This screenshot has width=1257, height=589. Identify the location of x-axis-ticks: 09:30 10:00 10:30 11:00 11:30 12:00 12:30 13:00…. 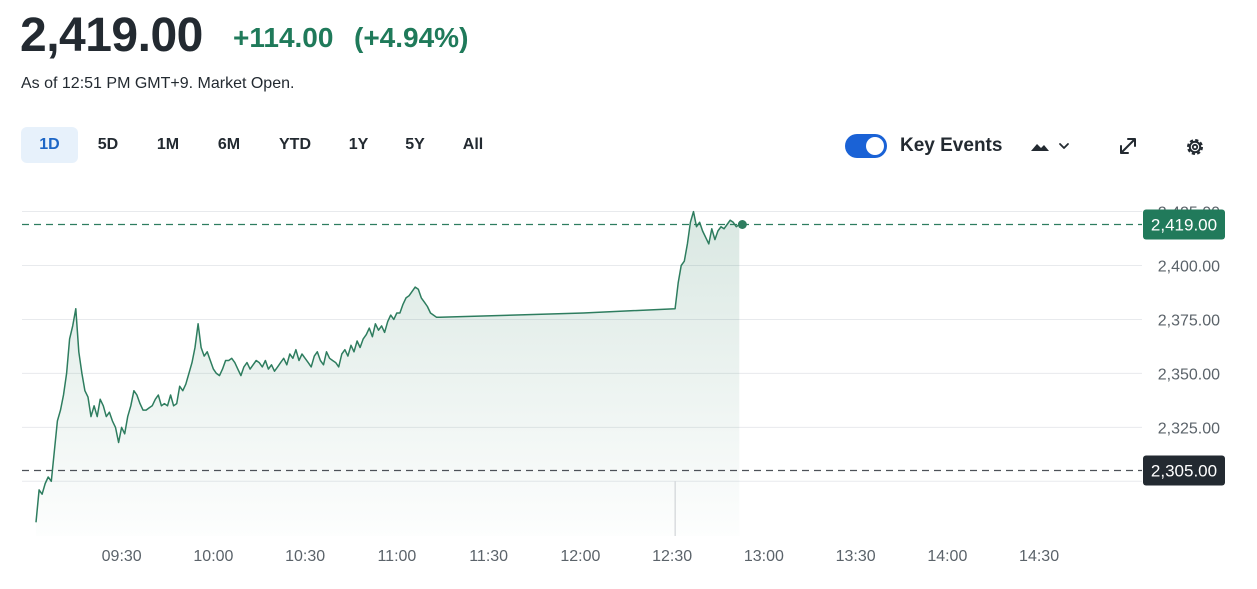
(581, 556).